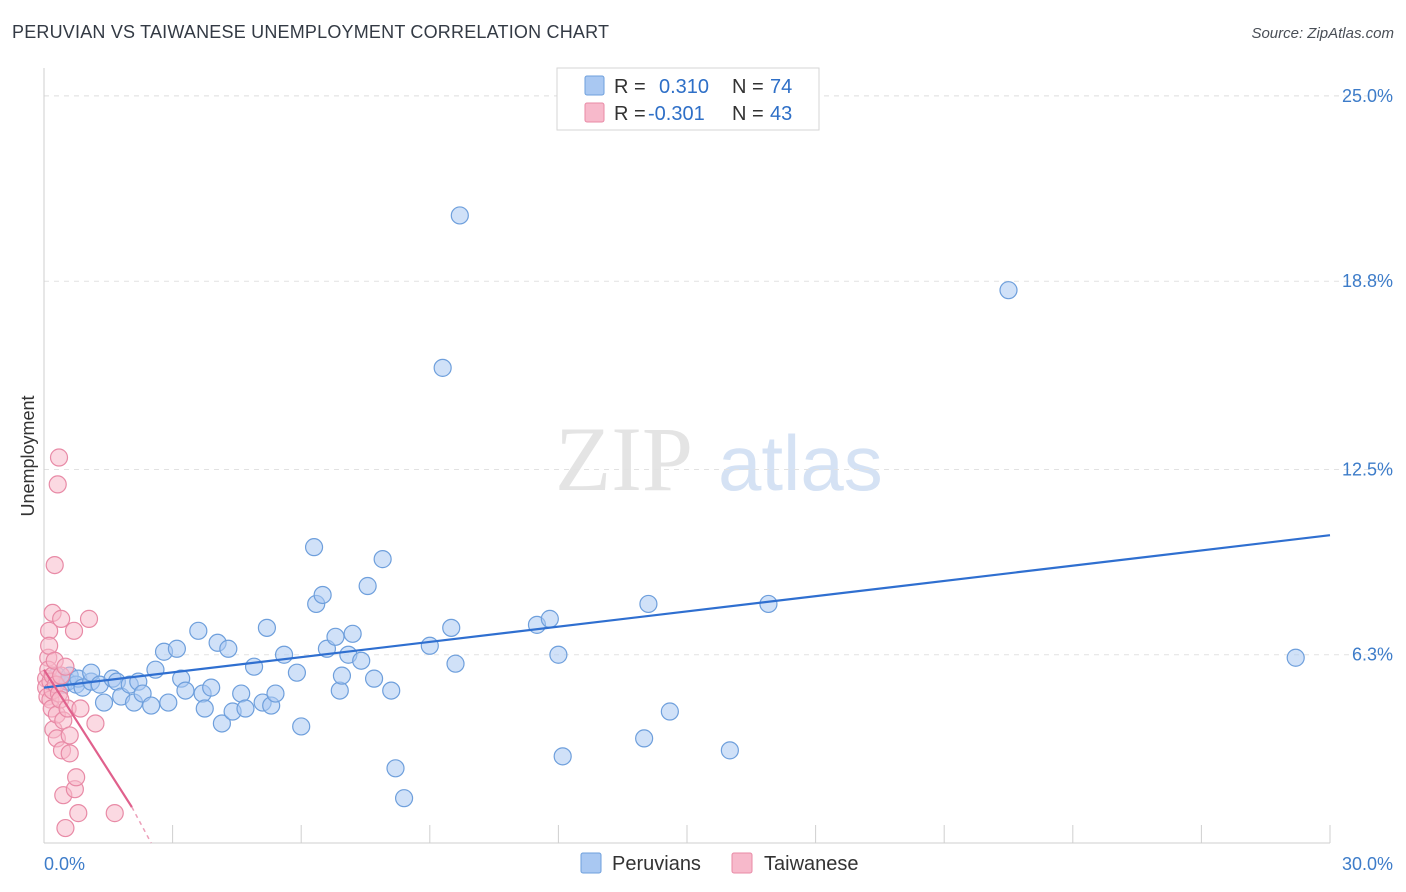  What do you see at coordinates (630, 114) in the screenshot?
I see `legend-r-label-taiwanese: R =` at bounding box center [630, 114].